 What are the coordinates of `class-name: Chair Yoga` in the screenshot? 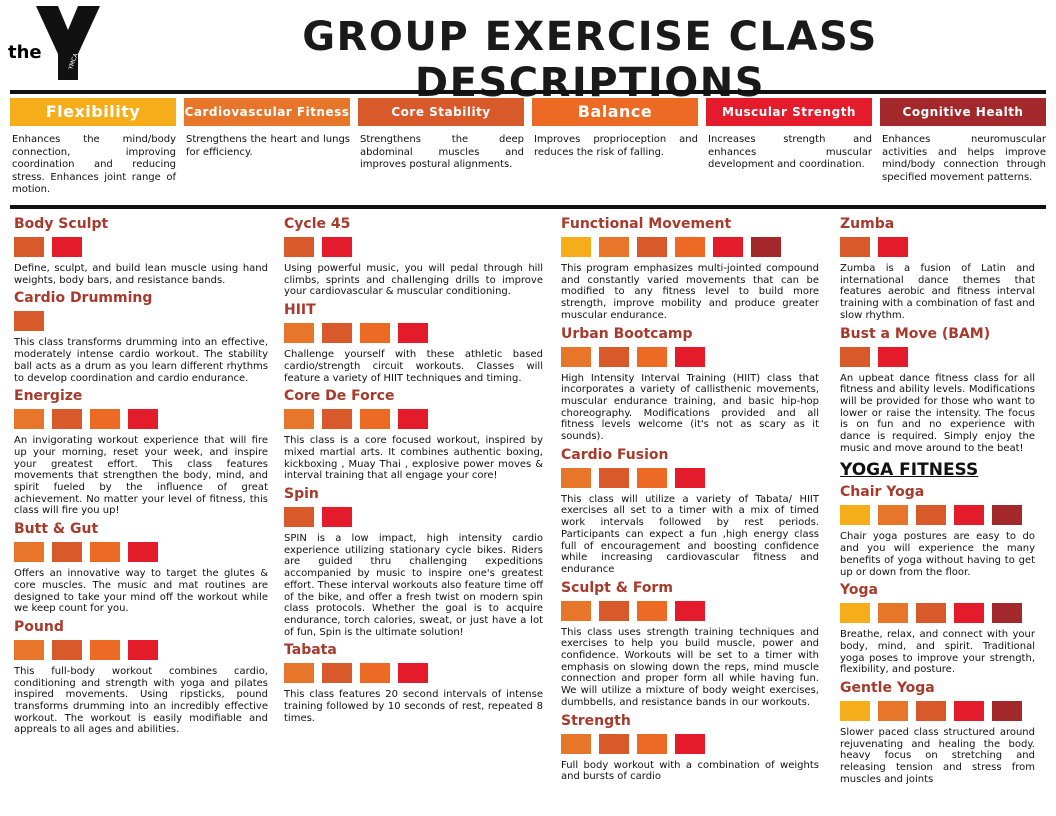 It's located at (882, 492).